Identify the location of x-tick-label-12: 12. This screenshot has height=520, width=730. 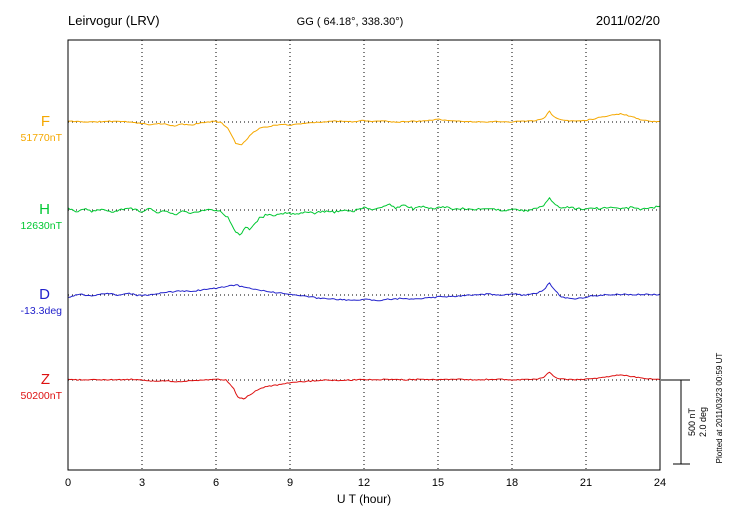
(364, 483).